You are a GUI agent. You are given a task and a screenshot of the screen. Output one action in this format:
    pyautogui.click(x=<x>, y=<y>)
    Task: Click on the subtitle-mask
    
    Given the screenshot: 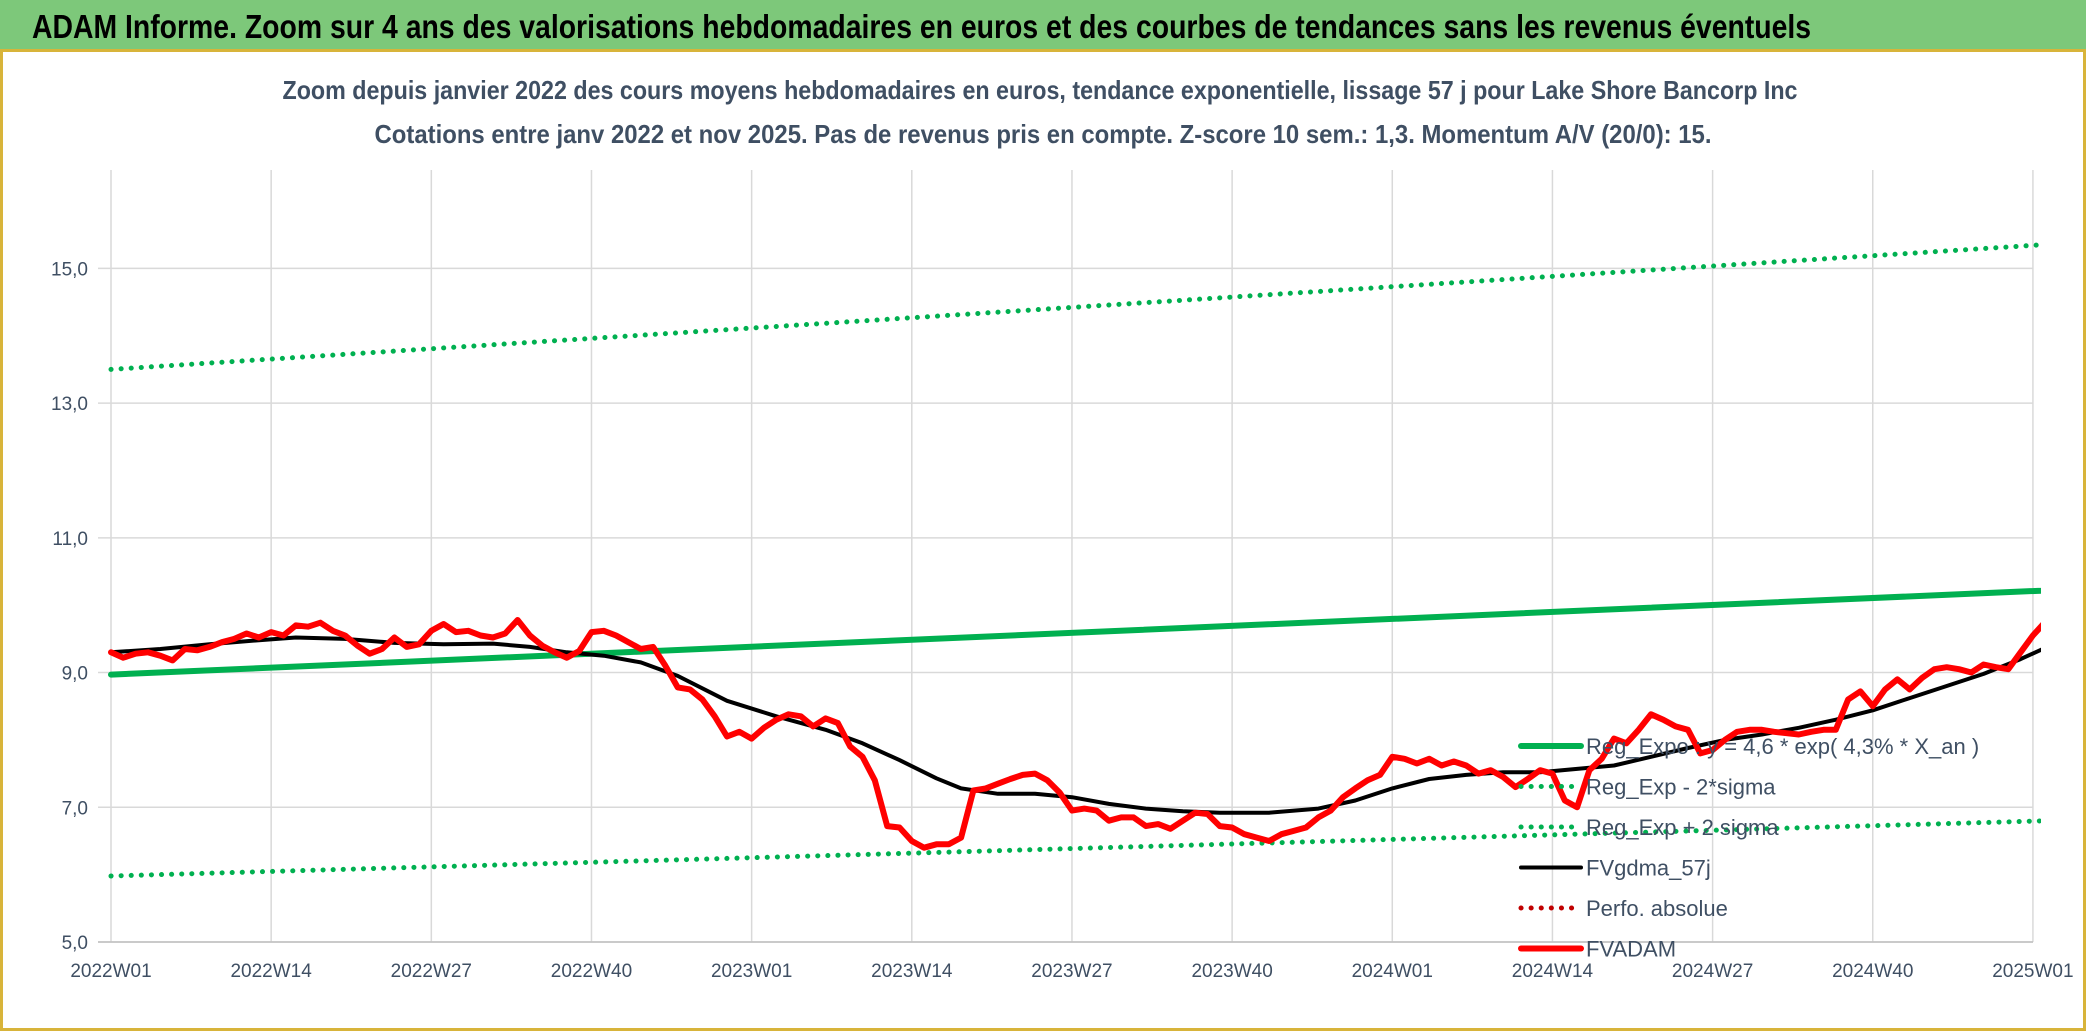 What is the action you would take?
    pyautogui.click(x=1070, y=133)
    